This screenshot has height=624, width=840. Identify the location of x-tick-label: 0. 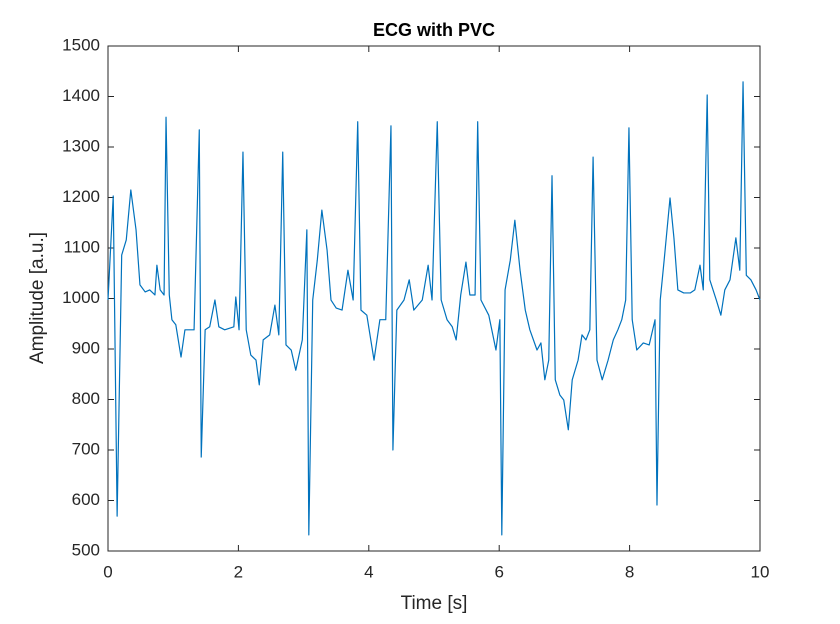
(107, 571).